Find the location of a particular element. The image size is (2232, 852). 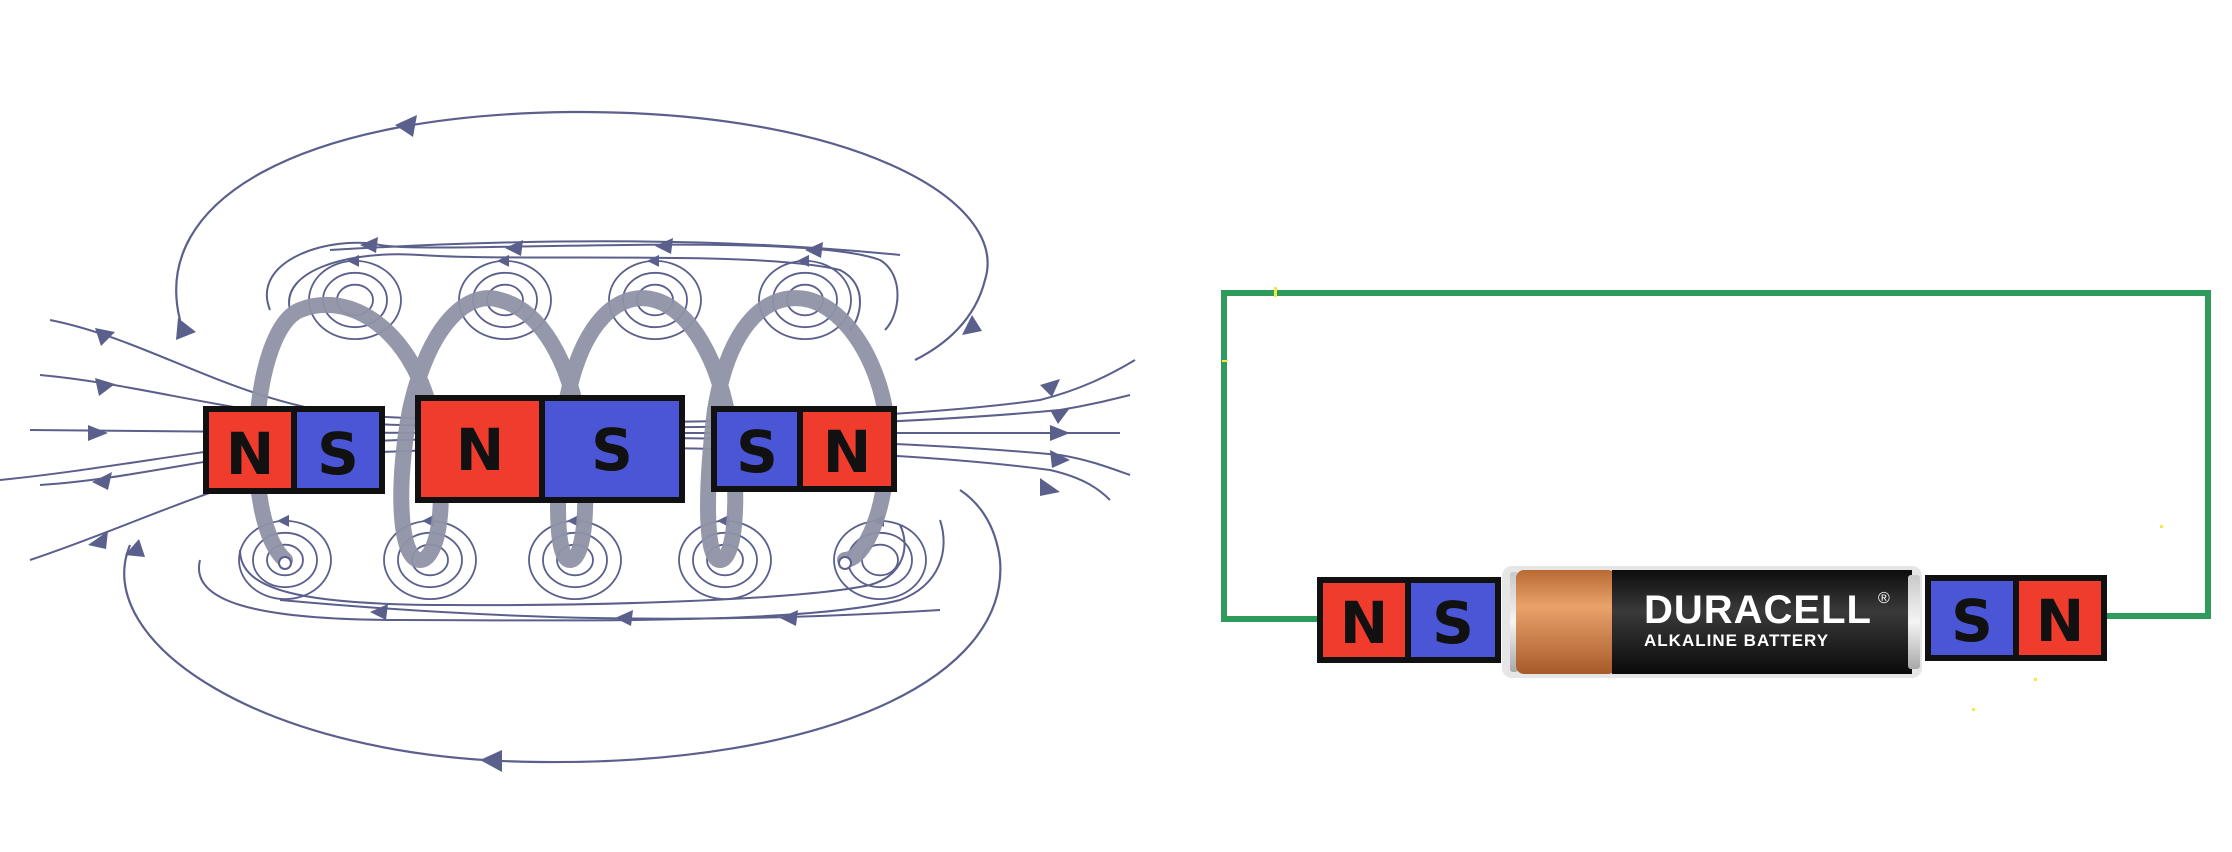

duracell-battery: DURACELL ® ALKALINE BATTERY is located at coordinates (1712, 622).